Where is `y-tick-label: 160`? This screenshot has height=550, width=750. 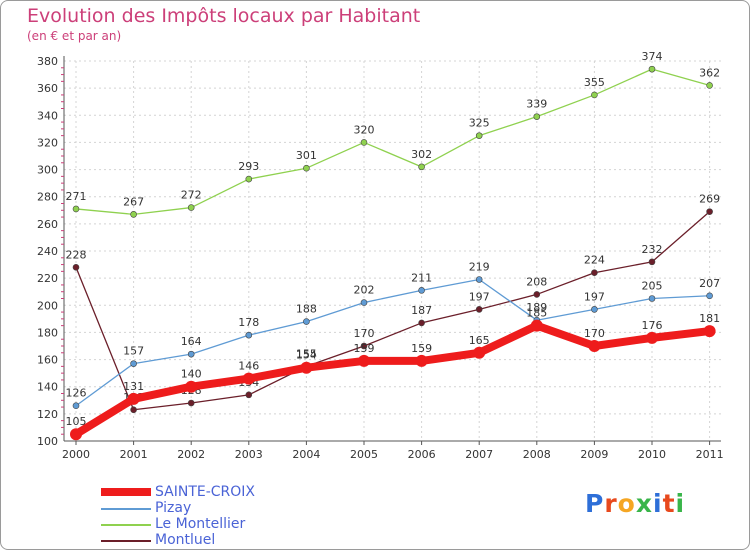 y-tick-label: 160 is located at coordinates (47, 360).